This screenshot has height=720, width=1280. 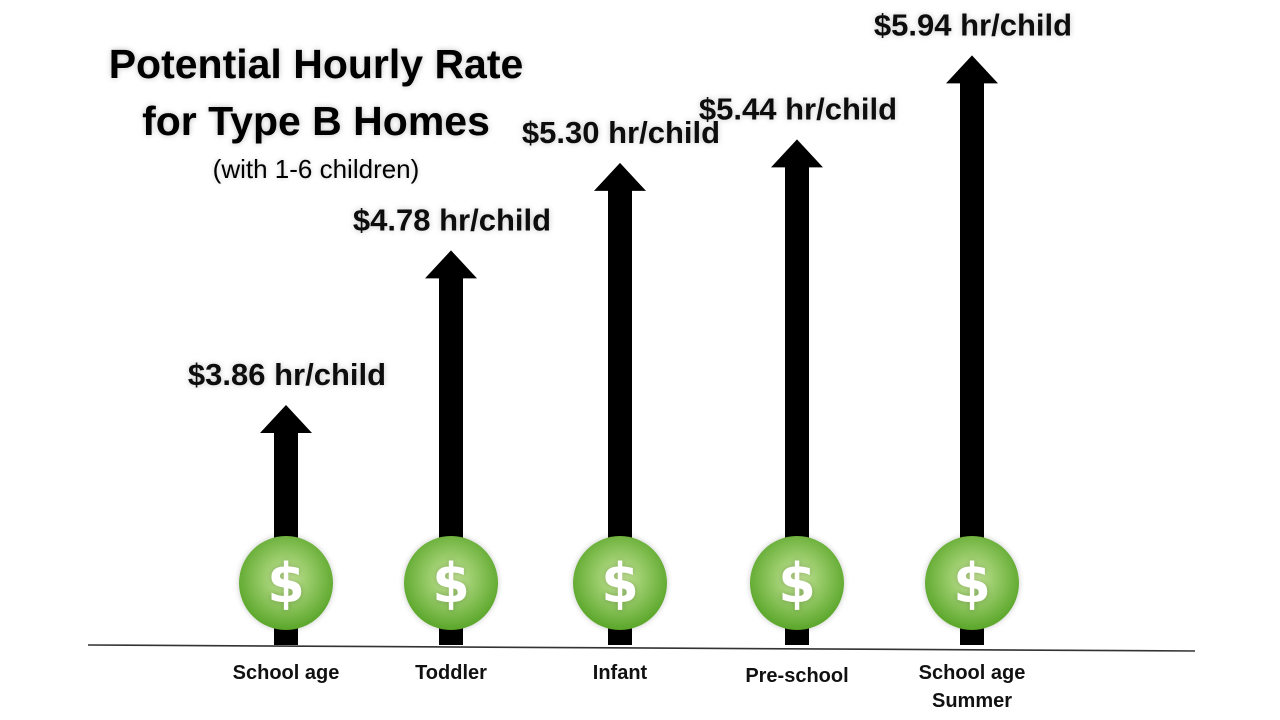 I want to click on baseline-layer, so click(x=641, y=648).